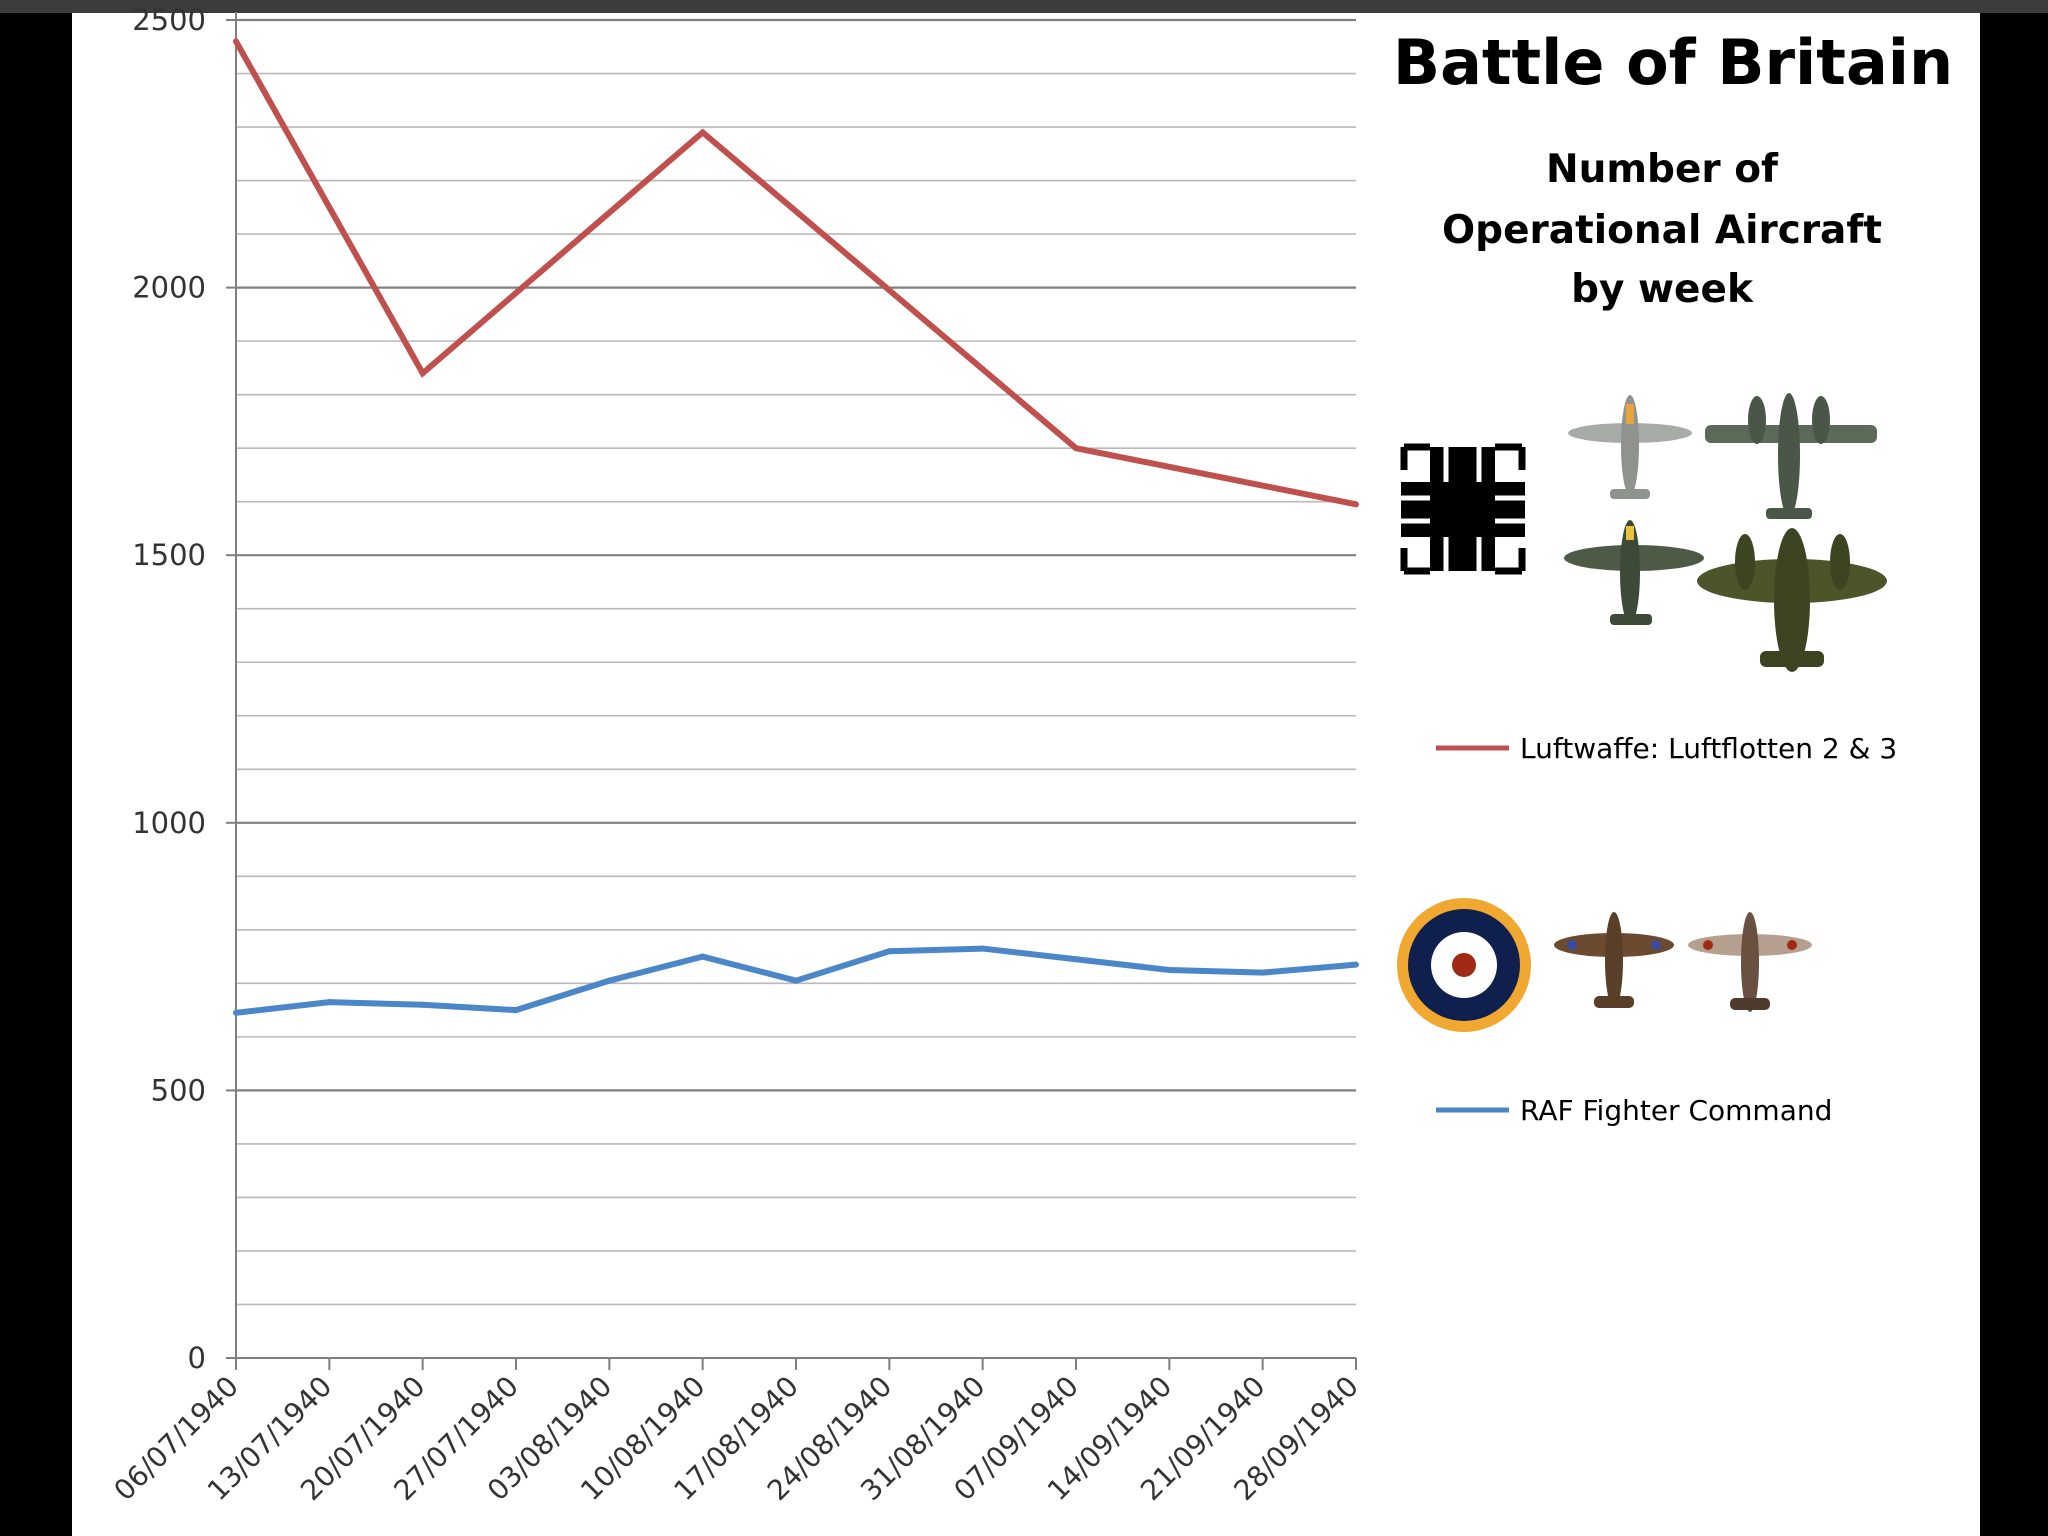 The height and width of the screenshot is (1536, 2048). What do you see at coordinates (1662, 169) in the screenshot?
I see `chart-subtitle-line-1: Number of` at bounding box center [1662, 169].